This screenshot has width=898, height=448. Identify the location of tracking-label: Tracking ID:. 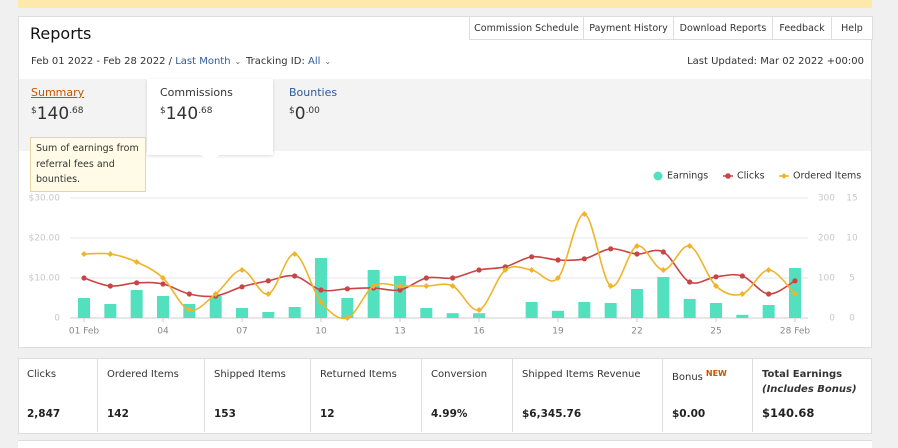
(275, 61).